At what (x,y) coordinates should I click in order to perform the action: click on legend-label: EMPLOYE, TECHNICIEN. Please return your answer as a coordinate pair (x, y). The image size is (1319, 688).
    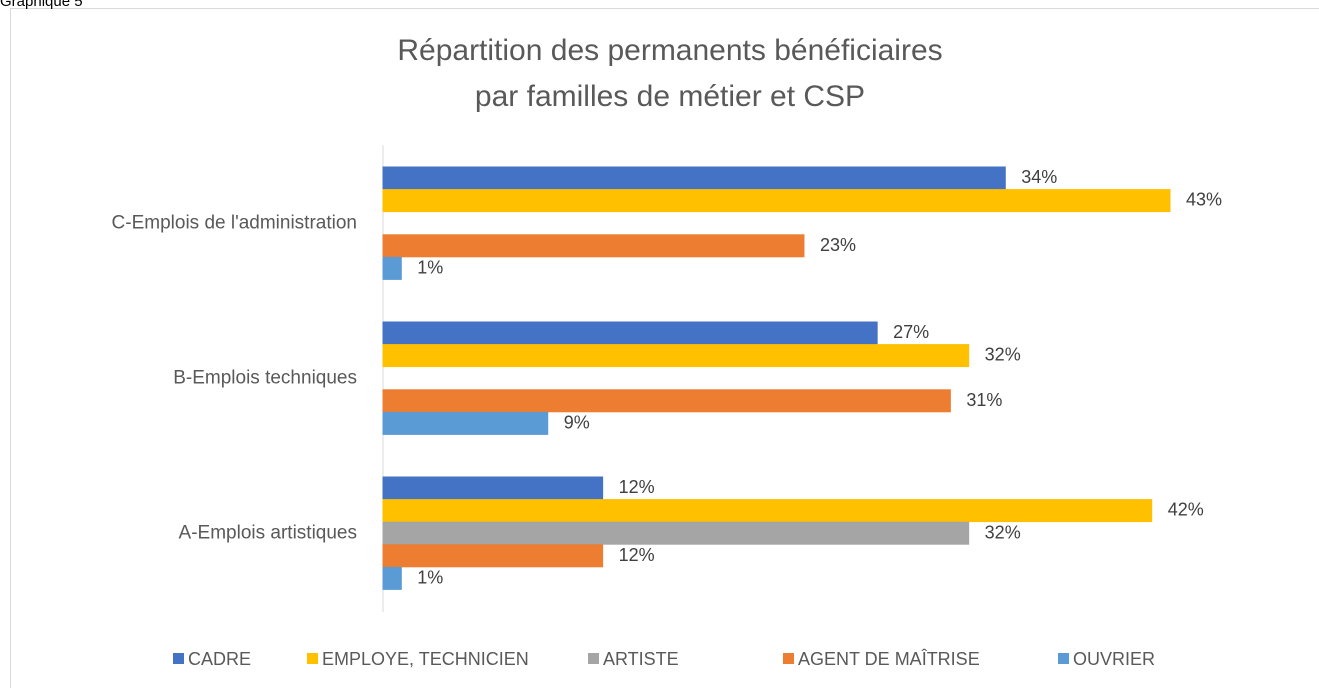
    Looking at the image, I should click on (425, 659).